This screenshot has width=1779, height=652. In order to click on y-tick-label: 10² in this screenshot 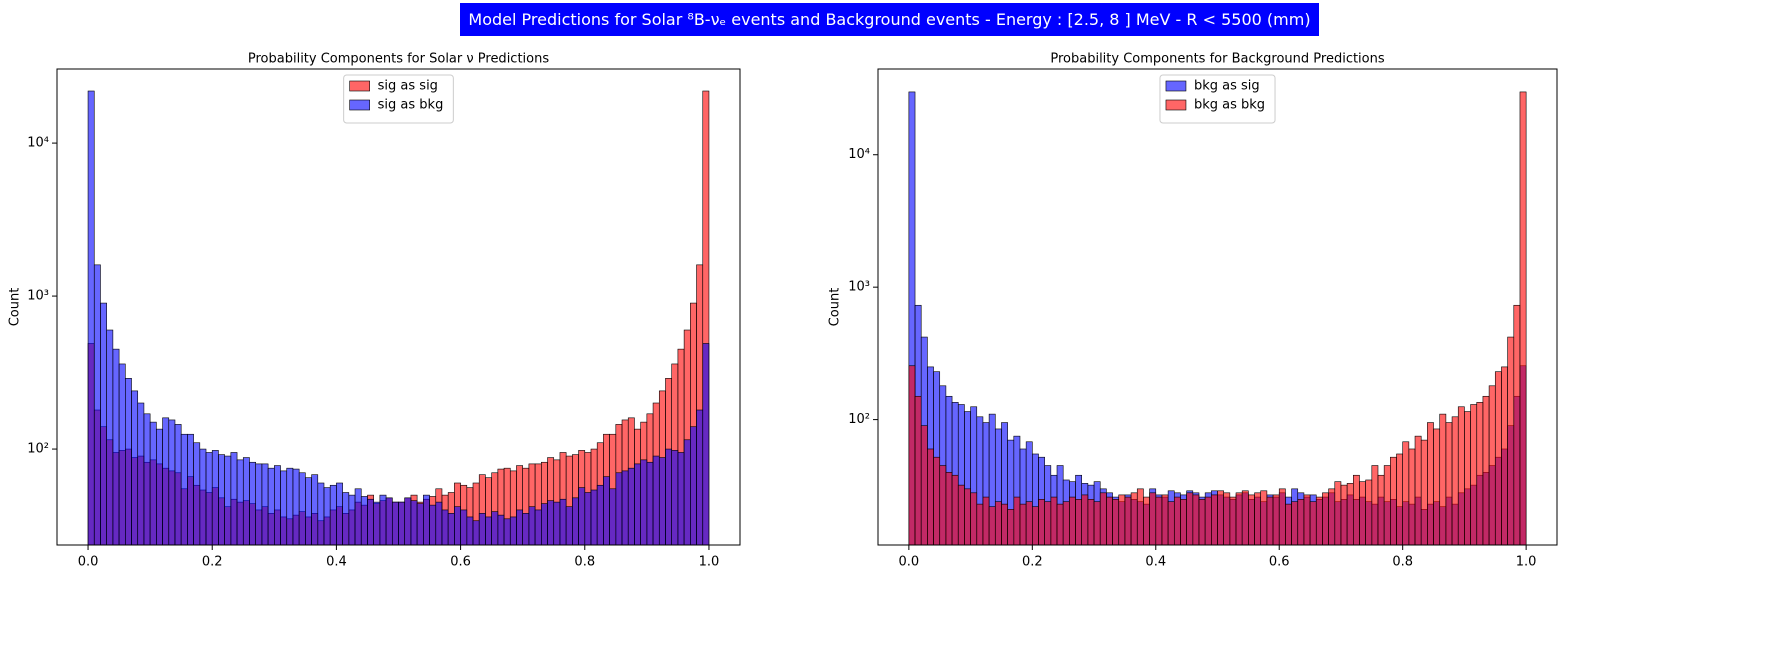, I will do `click(859, 419)`.